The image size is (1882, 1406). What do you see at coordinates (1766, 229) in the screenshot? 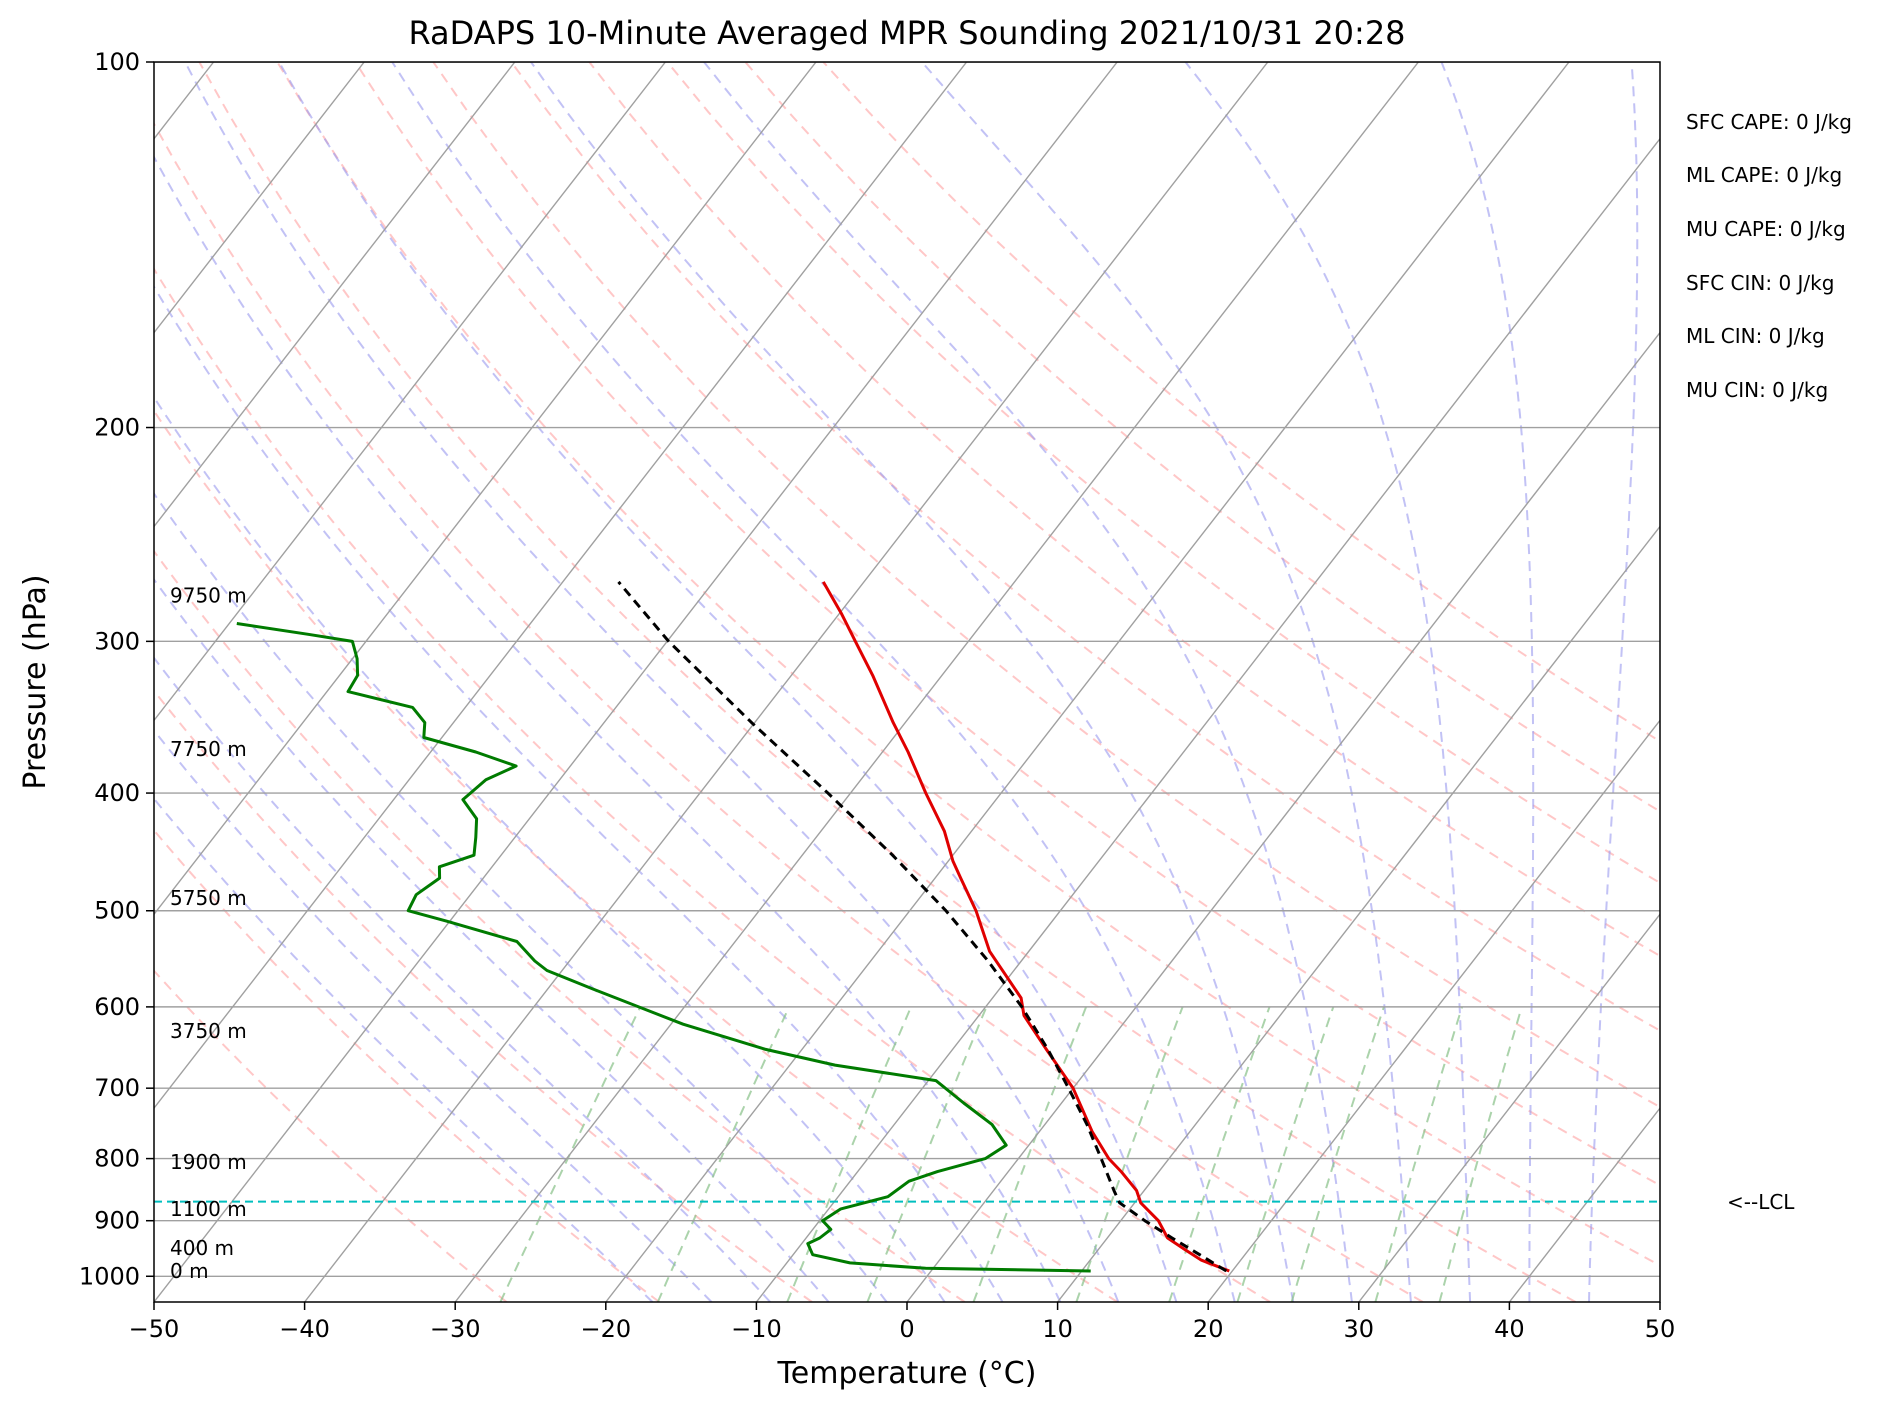
I see `stat-mu-cape: MU CAPE: 0 J/kg` at bounding box center [1766, 229].